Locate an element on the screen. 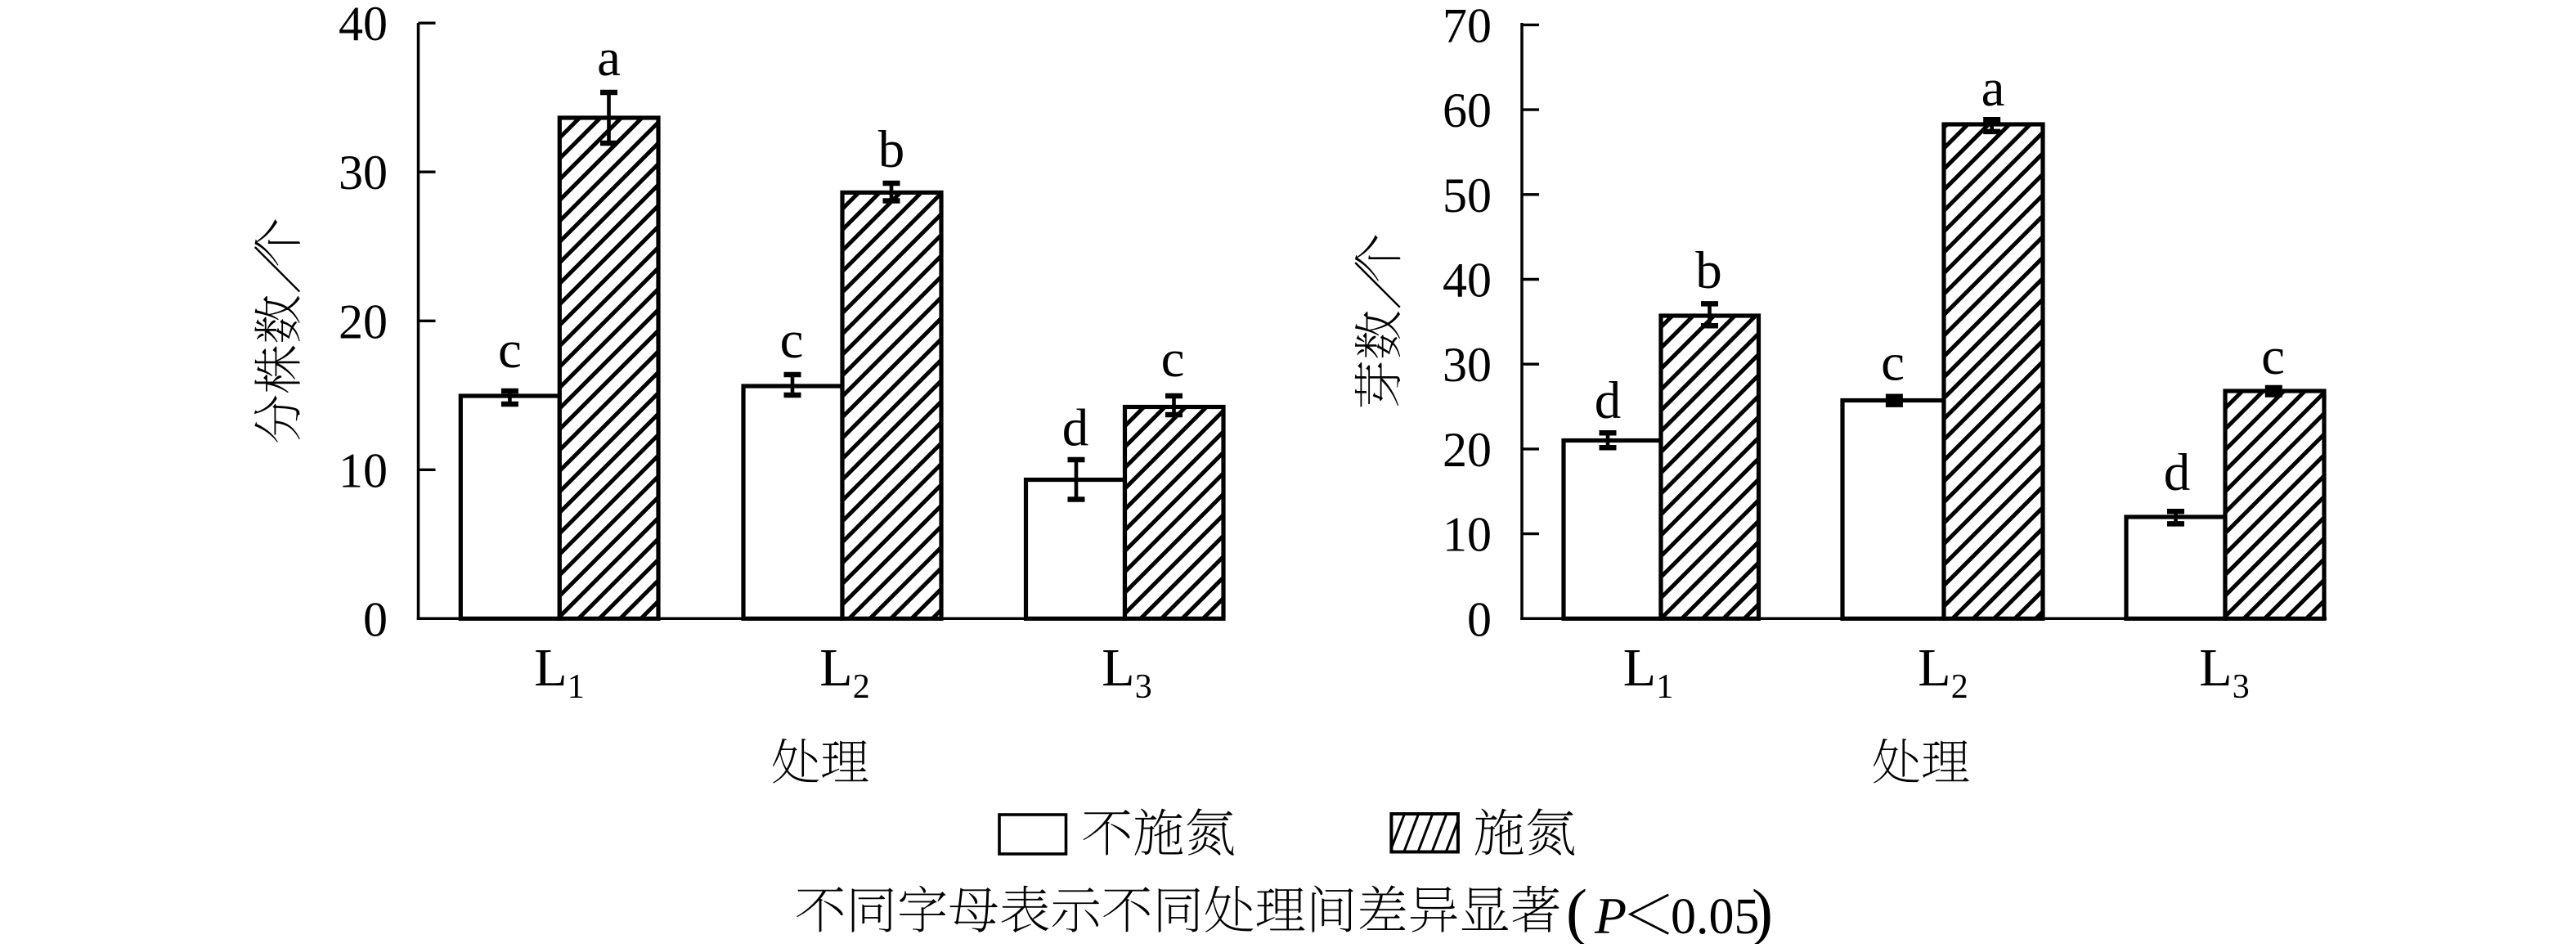 This screenshot has width=2576, height=948. svg-text: 70 is located at coordinates (1468, 26).